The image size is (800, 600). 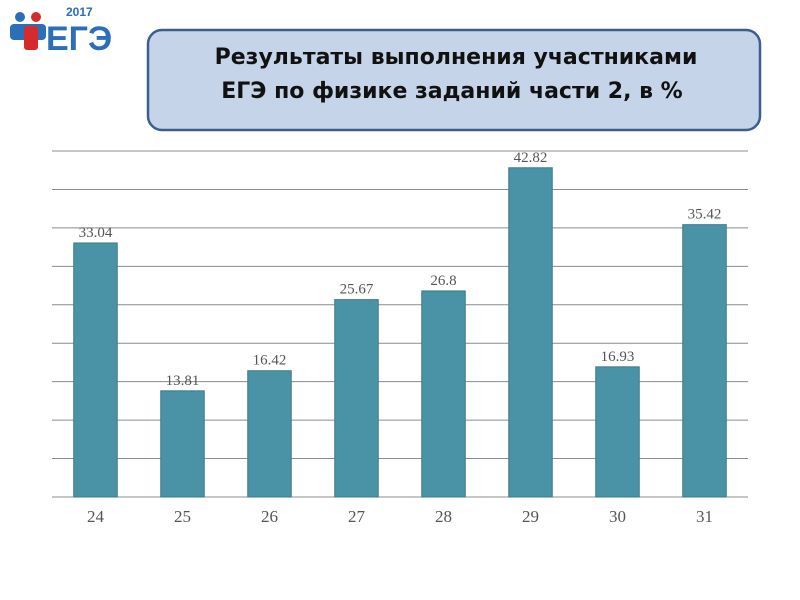 What do you see at coordinates (357, 290) in the screenshot?
I see `data-label: 25.67` at bounding box center [357, 290].